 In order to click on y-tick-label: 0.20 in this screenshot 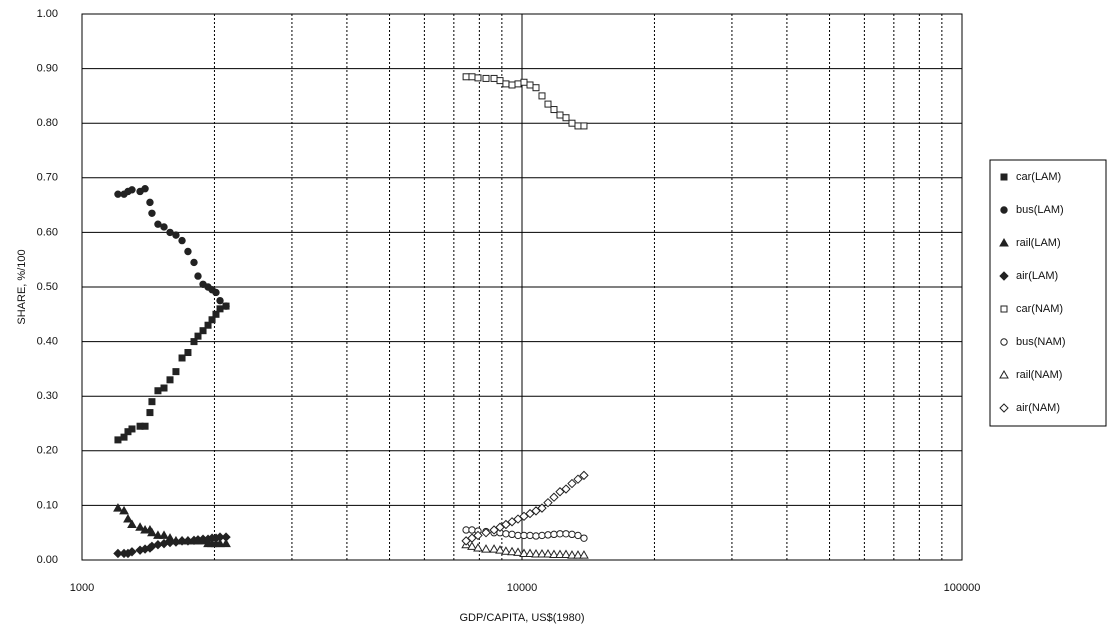, I will do `click(47, 451)`.